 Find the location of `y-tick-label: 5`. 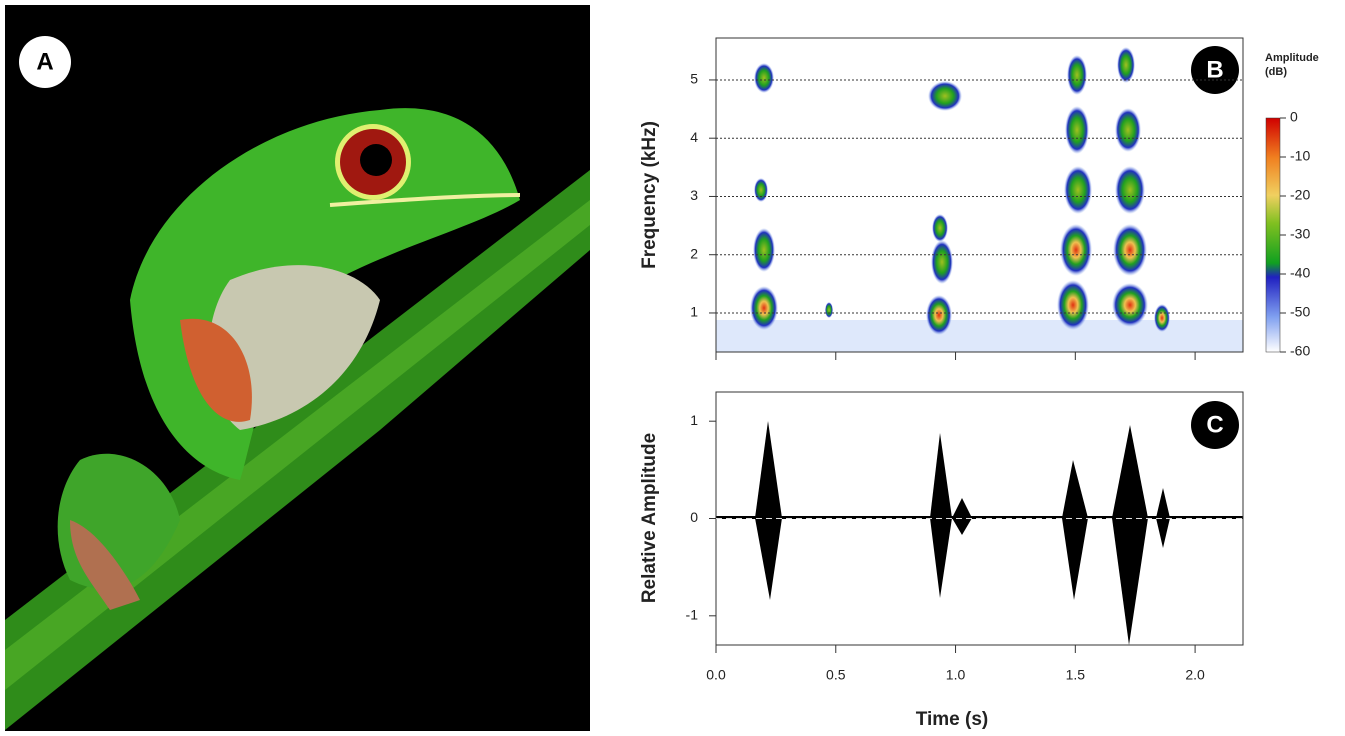

y-tick-label: 5 is located at coordinates (694, 79).